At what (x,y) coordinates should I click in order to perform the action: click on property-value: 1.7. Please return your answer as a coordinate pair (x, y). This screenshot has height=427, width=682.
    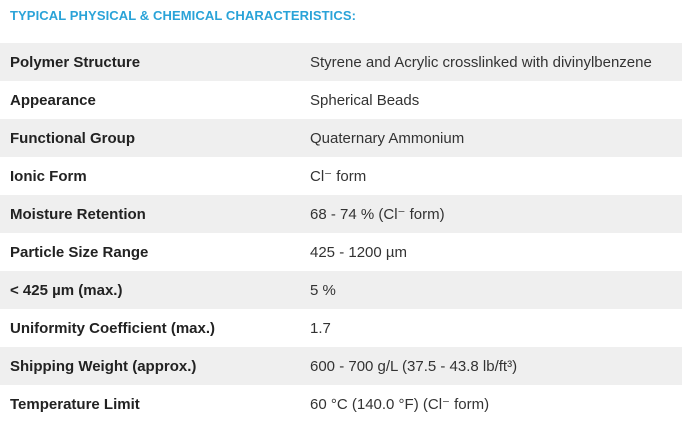
    Looking at the image, I should click on (320, 328).